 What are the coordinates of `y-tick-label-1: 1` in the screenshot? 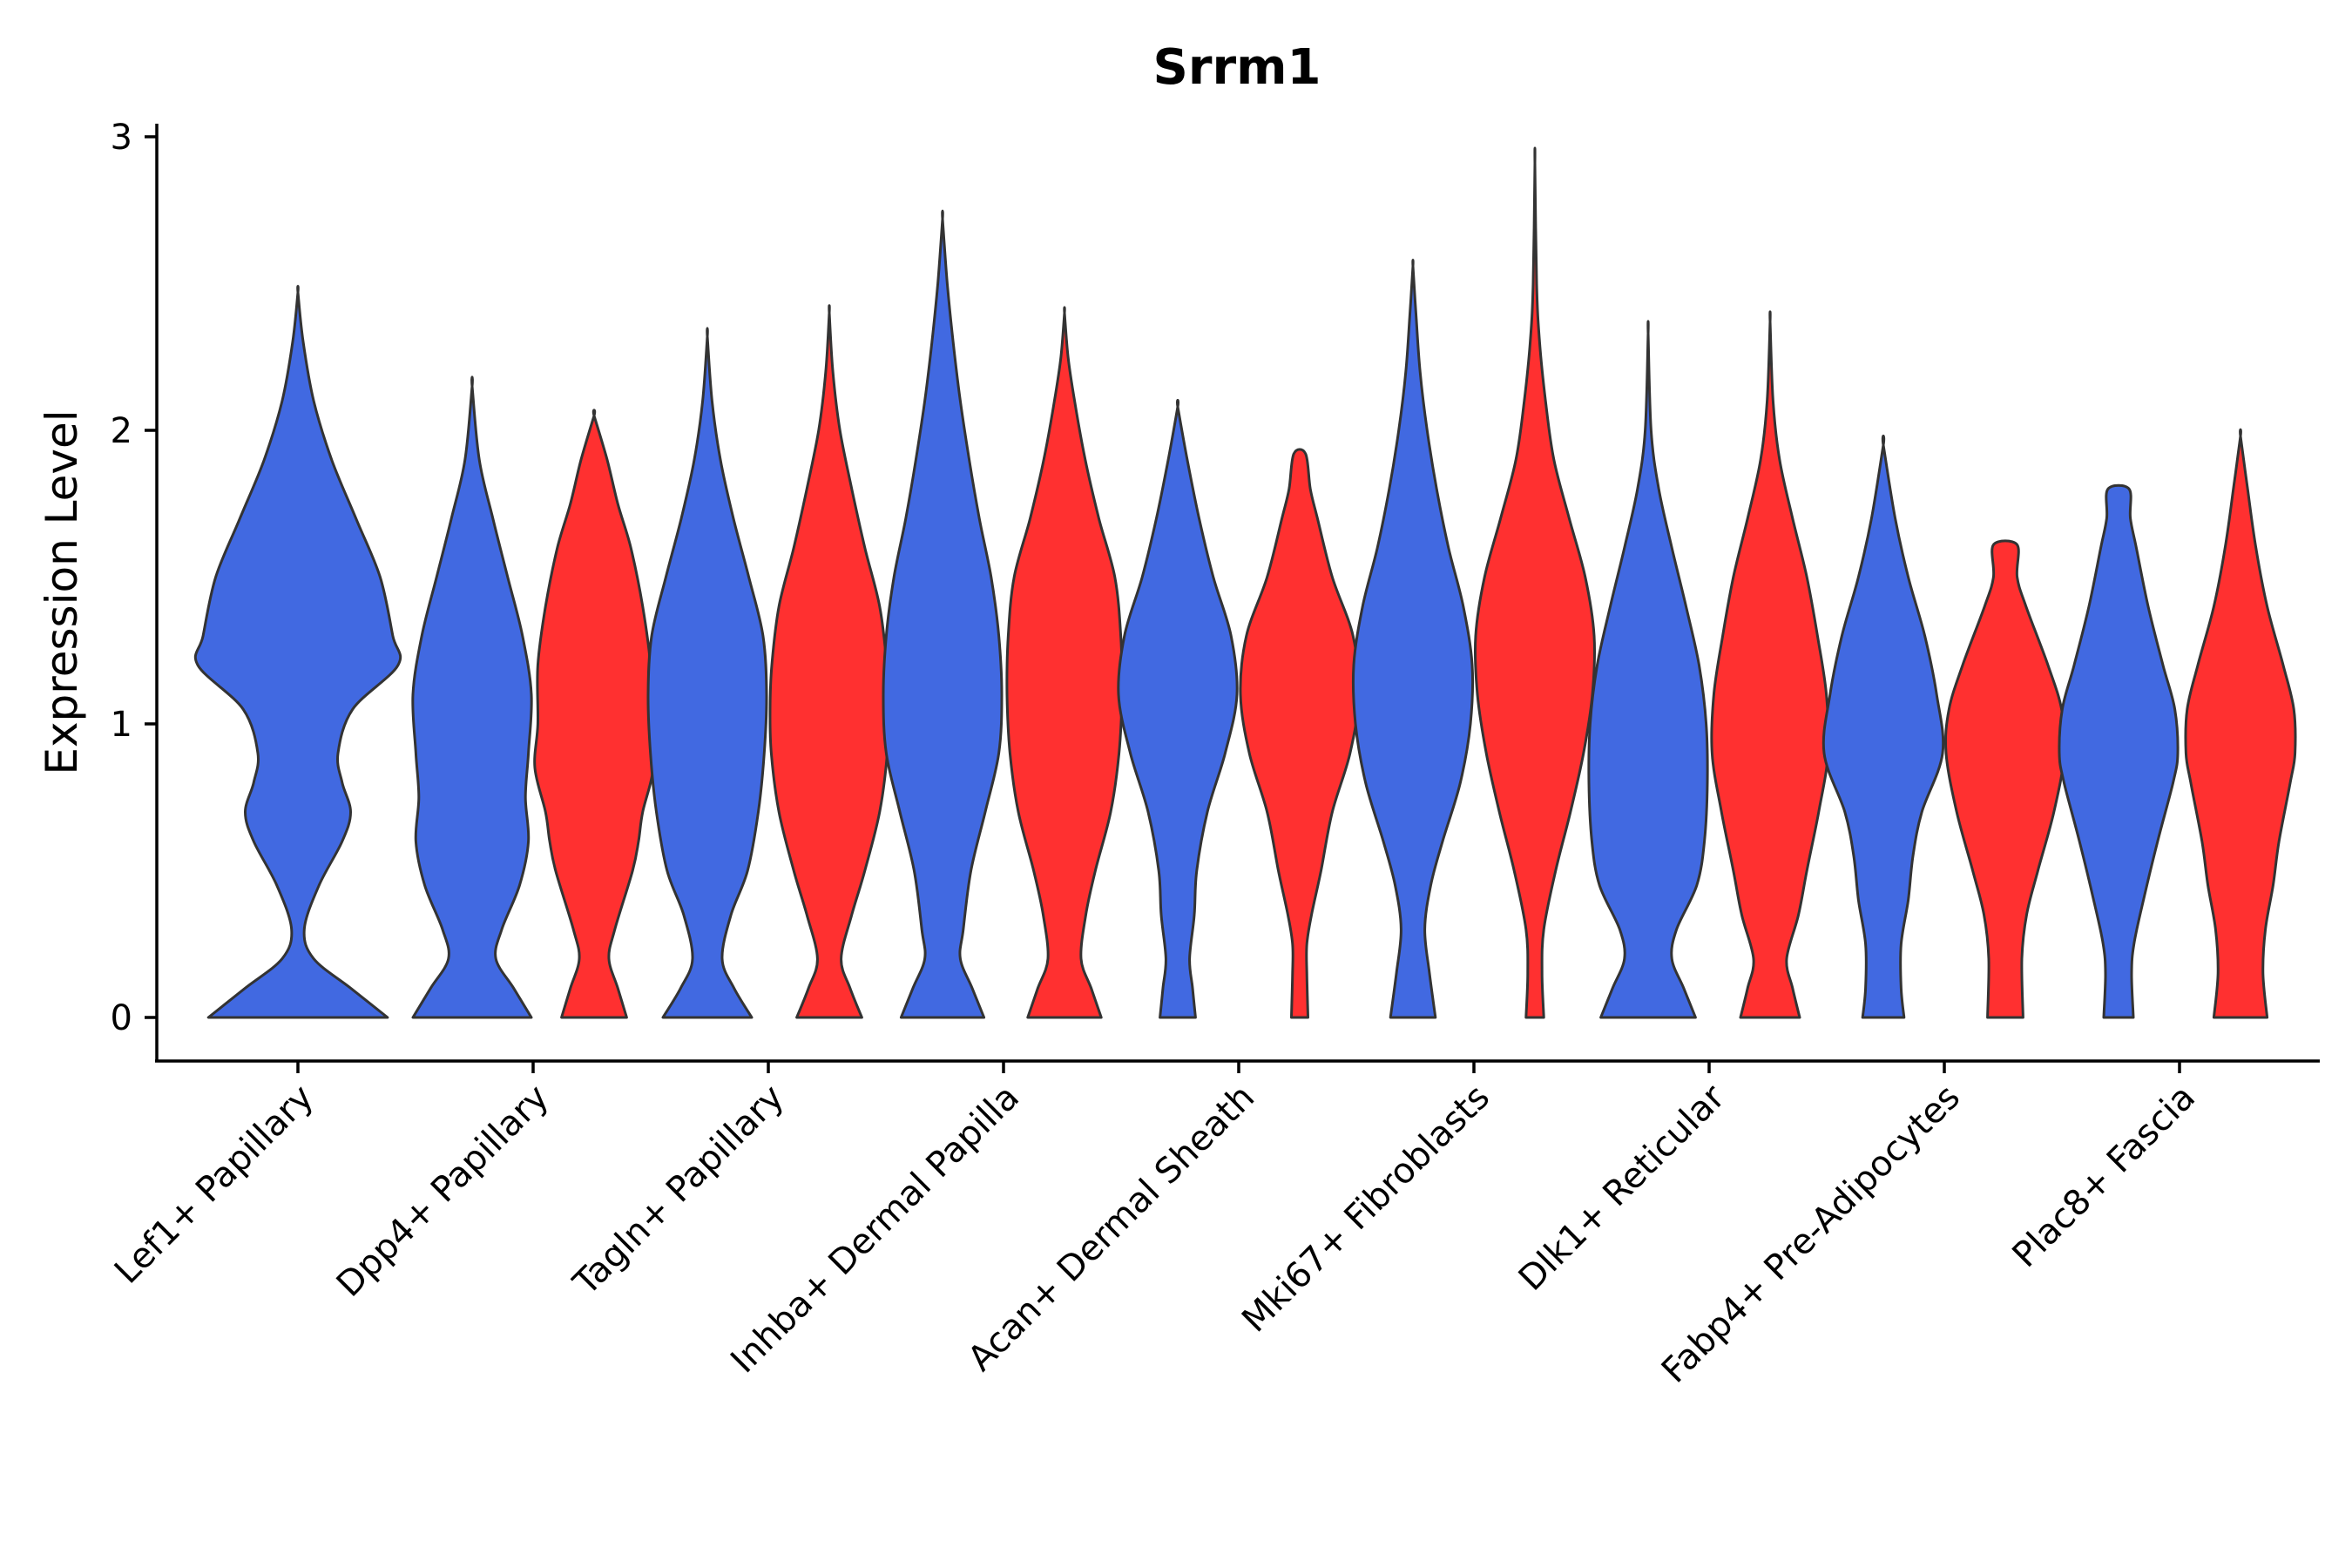 It's located at (121, 725).